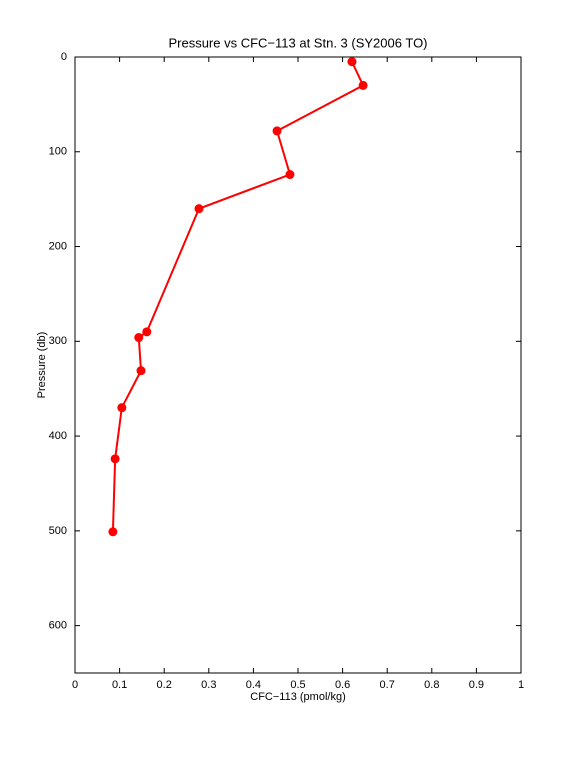  Describe the element at coordinates (253, 685) in the screenshot. I see `x-tick-label: 0.4` at that location.